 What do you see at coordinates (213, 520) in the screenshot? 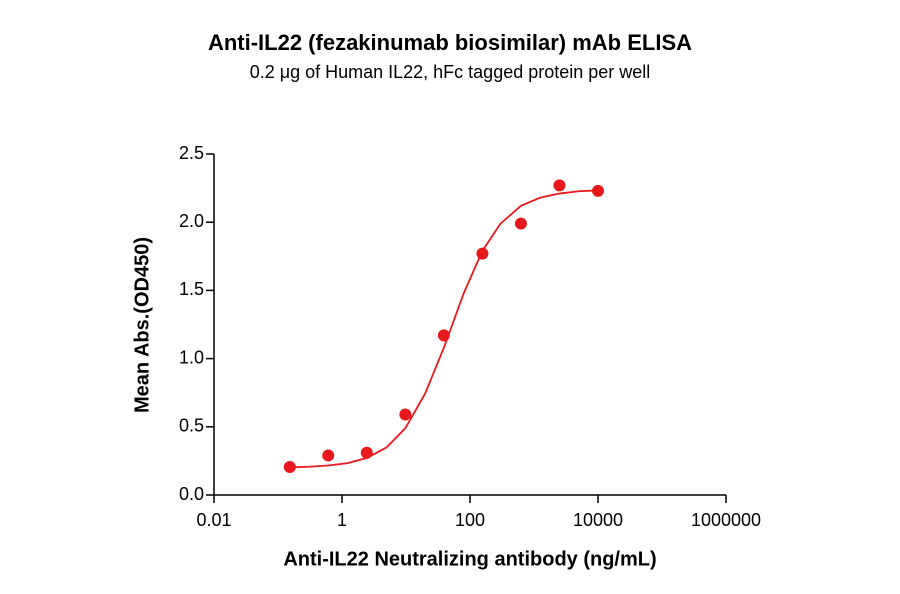
I see `x-tick-label: 0.01` at bounding box center [213, 520].